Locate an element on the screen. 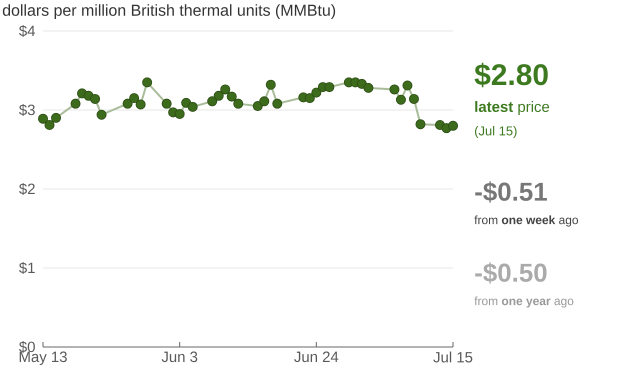 The height and width of the screenshot is (376, 627). text: -$0.50 is located at coordinates (511, 273).